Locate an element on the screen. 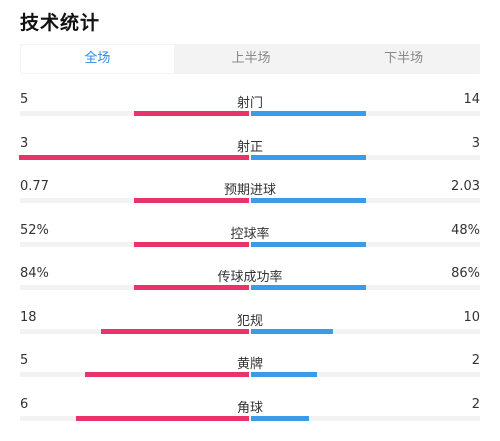 This screenshot has height=441, width=500. away-value: 14 is located at coordinates (471, 99).